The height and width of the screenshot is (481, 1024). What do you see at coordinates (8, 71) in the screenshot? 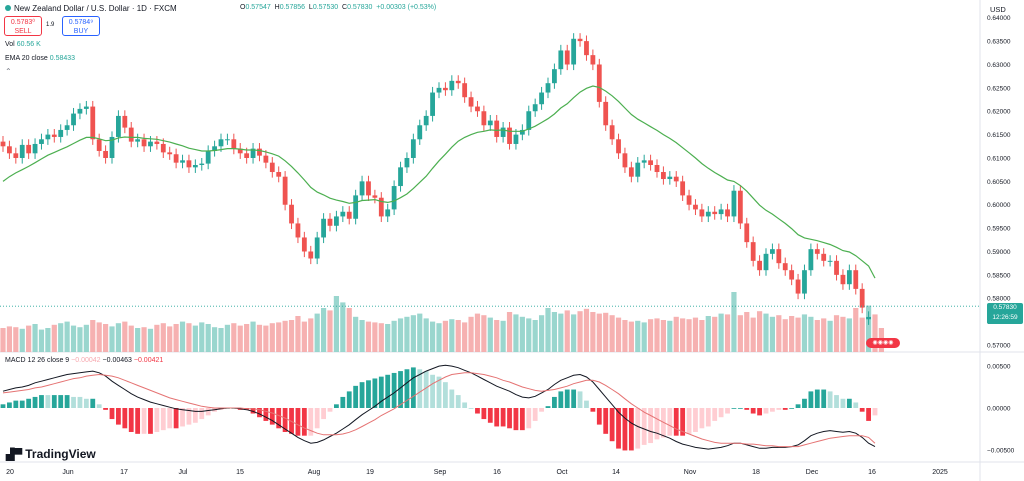
I see `collapse-legend-icon: ⌃` at bounding box center [8, 71].